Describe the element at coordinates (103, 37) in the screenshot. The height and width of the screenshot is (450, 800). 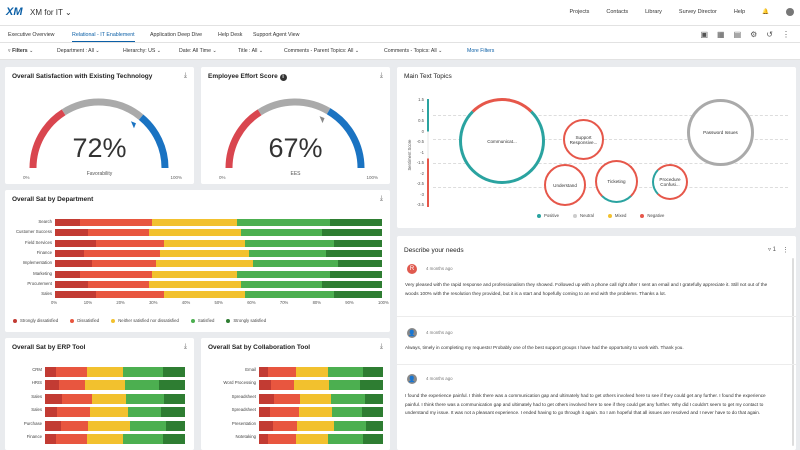
I see `tab-relational-it-enablement: Relational - IT Enablement` at that location.